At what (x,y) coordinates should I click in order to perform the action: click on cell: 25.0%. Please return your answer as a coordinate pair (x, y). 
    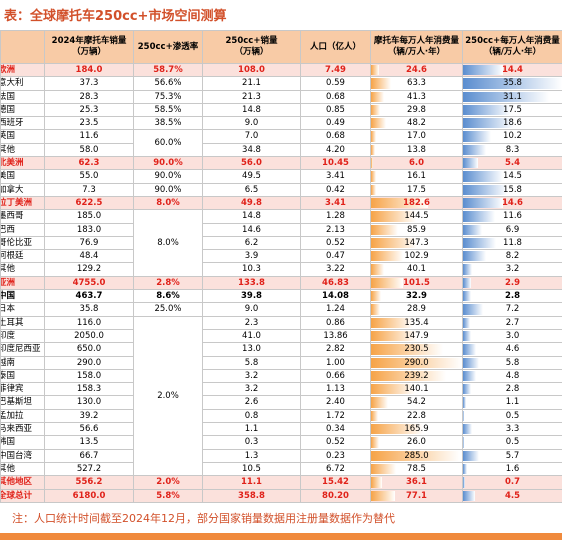
    Looking at the image, I should click on (168, 309).